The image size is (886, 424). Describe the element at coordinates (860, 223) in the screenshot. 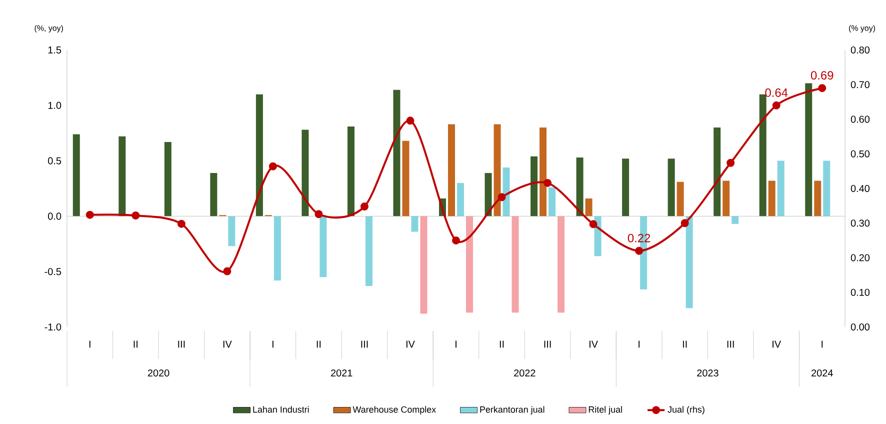

I see `y2-tick-label: 0.30` at that location.